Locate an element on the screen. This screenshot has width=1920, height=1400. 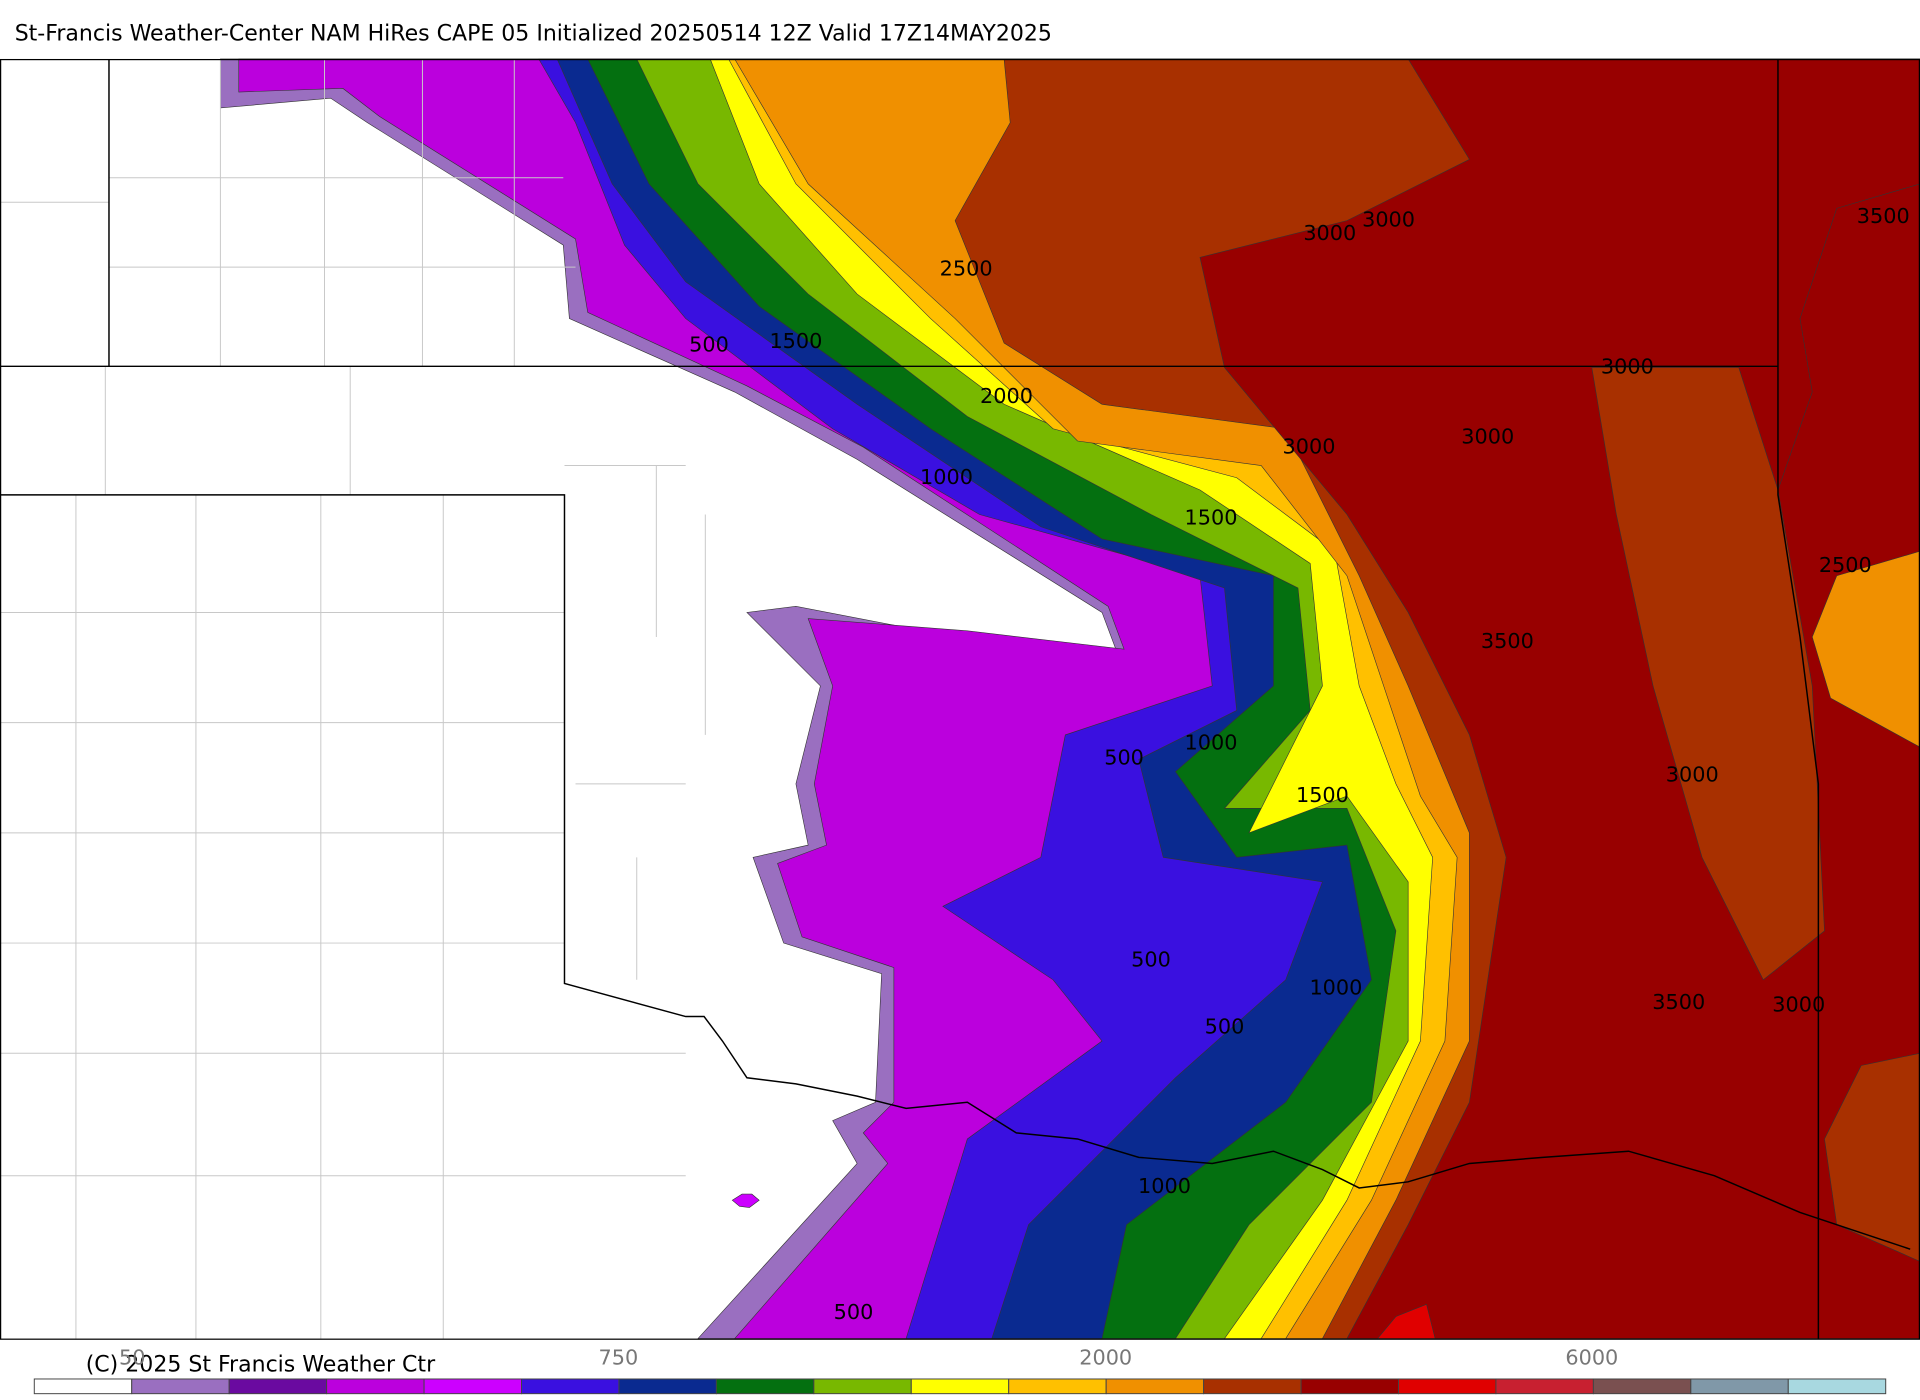
colorbar-label: 6000 is located at coordinates (1591, 1357).